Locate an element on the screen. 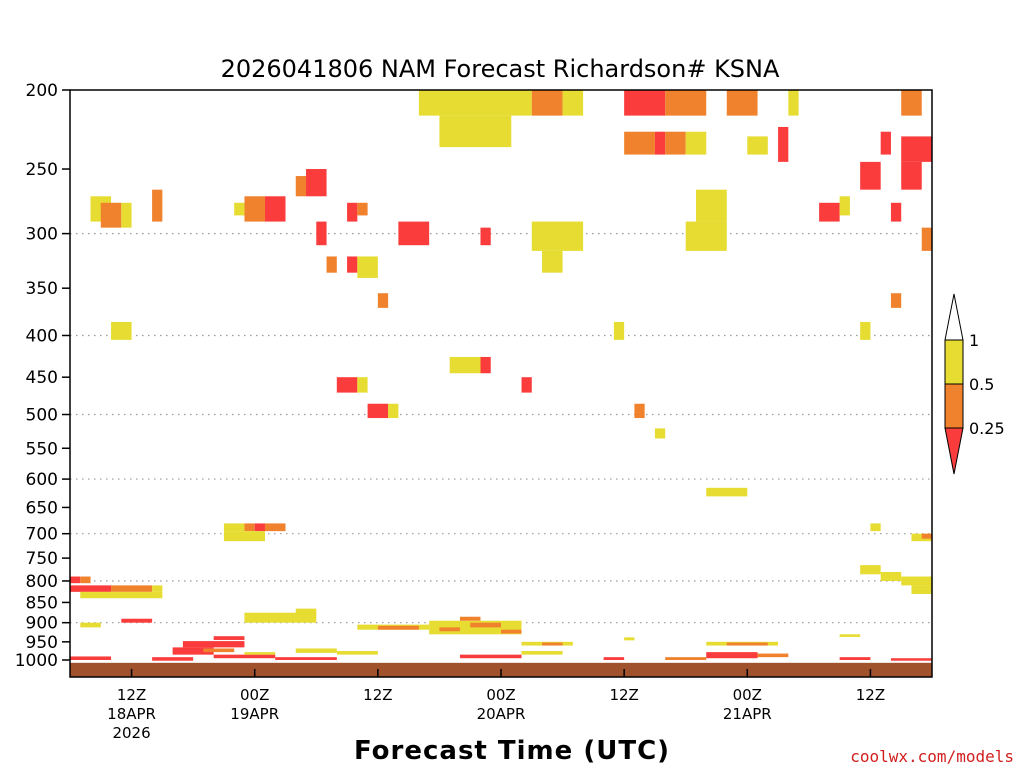 The width and height of the screenshot is (1024, 768). legend-label: 1 is located at coordinates (974, 340).